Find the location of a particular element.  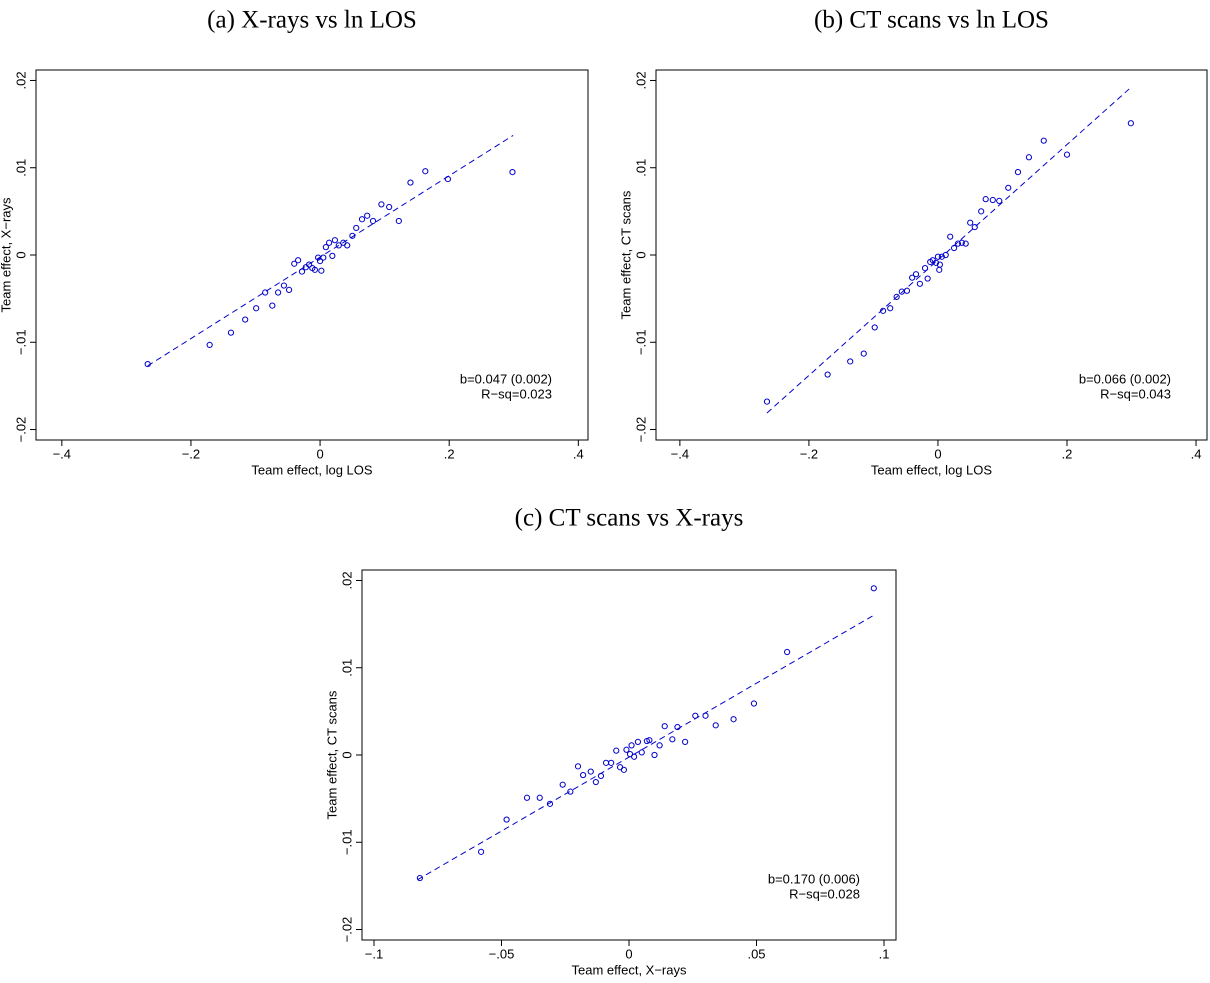

y-tick-label: −.02 is located at coordinates (20, 430).